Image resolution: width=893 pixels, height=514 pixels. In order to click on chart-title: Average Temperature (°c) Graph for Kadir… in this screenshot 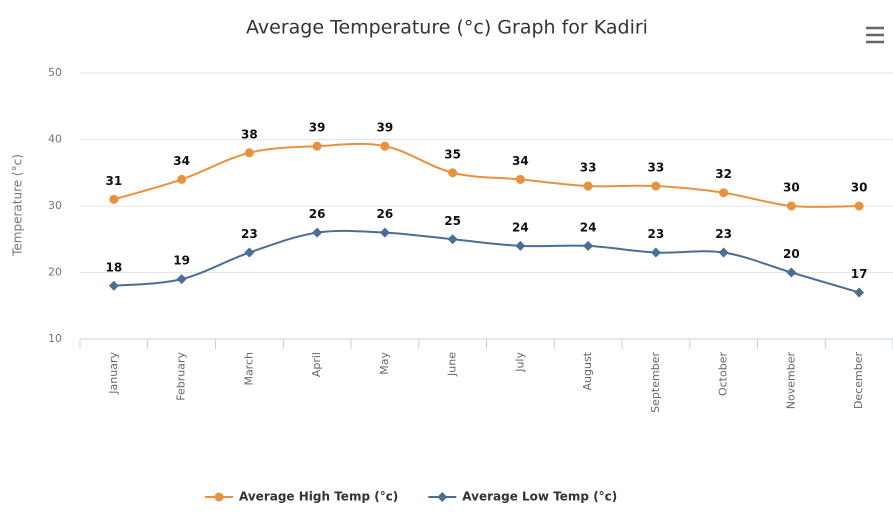, I will do `click(447, 28)`.